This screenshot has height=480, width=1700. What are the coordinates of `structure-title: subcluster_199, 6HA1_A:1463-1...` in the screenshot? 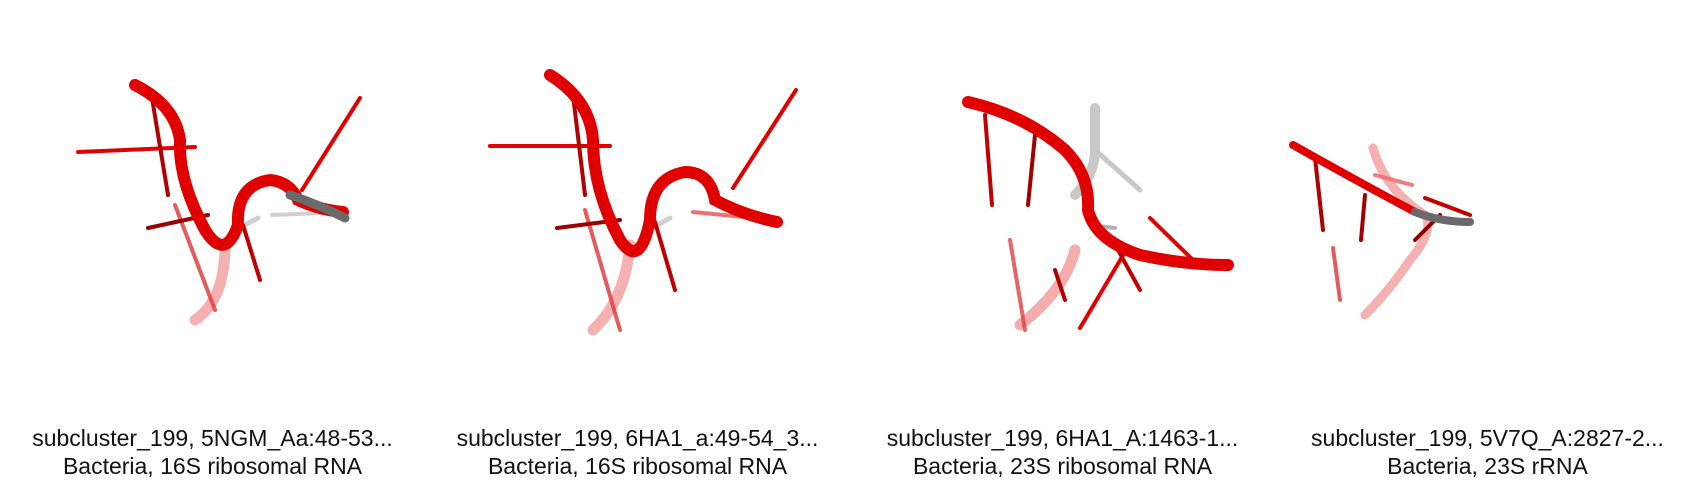 It's located at (1062, 438).